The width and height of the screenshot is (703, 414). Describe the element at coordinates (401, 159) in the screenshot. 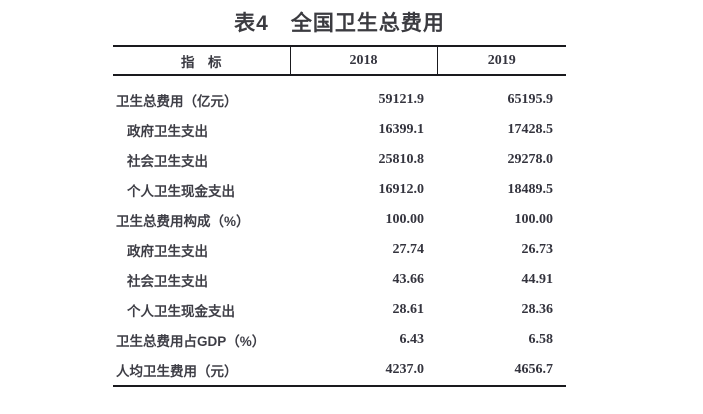

I see `value-2018: 25810.8` at that location.